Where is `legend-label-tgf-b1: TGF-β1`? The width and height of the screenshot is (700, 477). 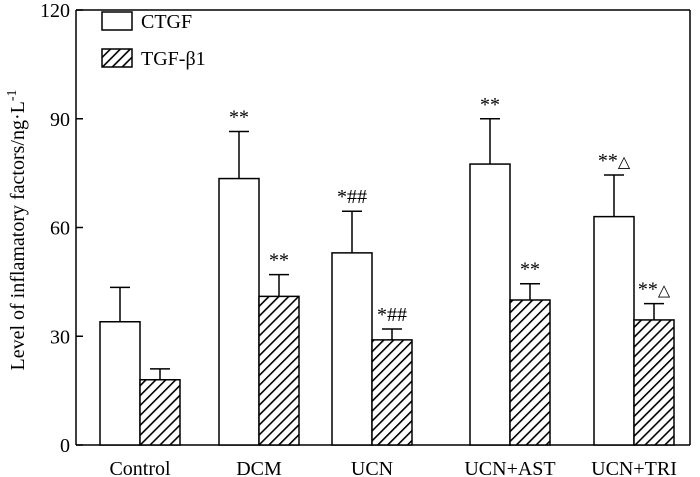
legend-label-tgf-b1: TGF-β1 is located at coordinates (173, 59).